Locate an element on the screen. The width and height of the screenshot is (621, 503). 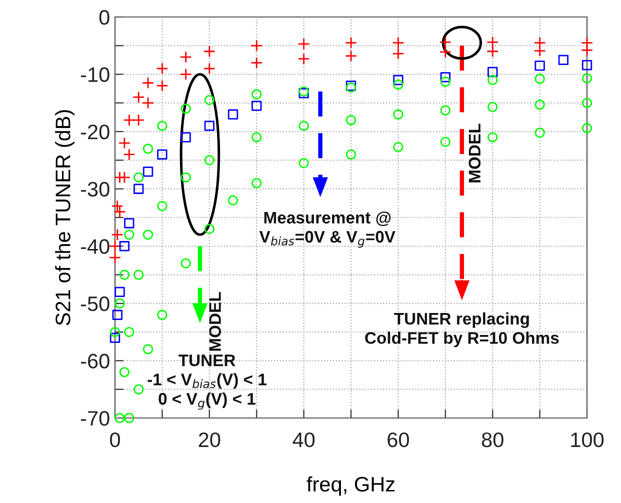
annotation: TUNER replacing Cold-FET by R=10 Ohms is located at coordinates (462, 330).